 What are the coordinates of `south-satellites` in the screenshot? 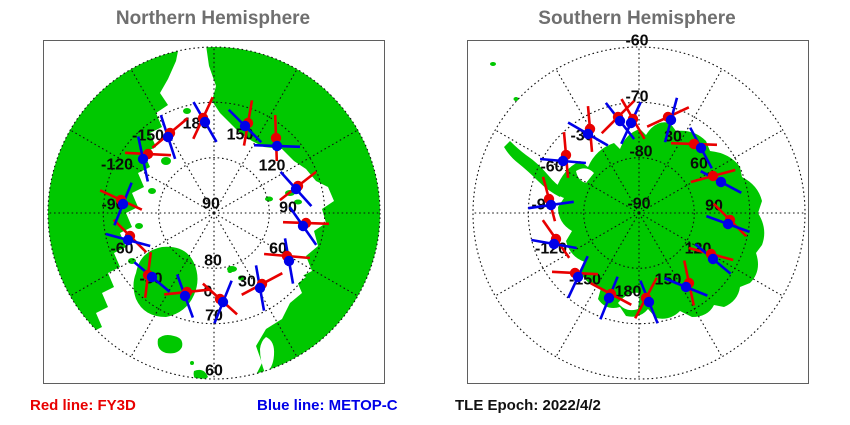 It's located at (639, 210).